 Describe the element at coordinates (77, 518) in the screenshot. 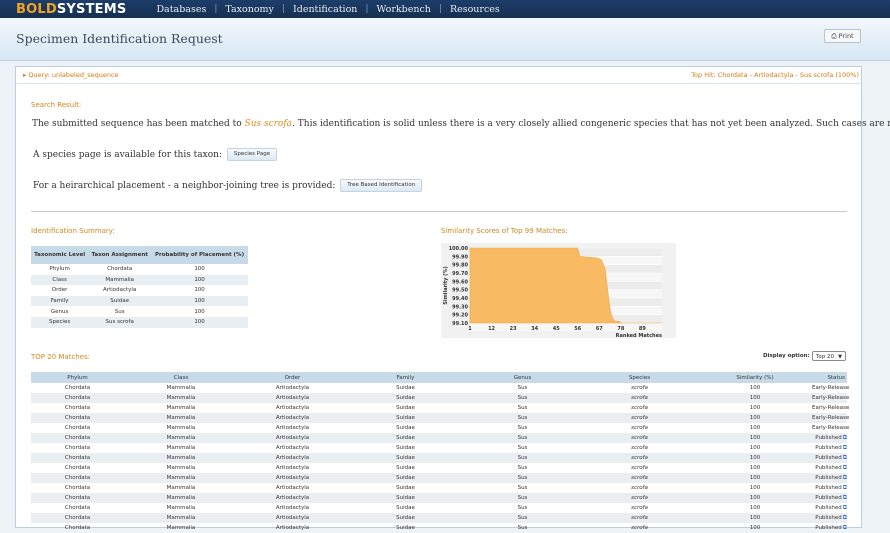

I see `cell-phylum: Chordata` at that location.